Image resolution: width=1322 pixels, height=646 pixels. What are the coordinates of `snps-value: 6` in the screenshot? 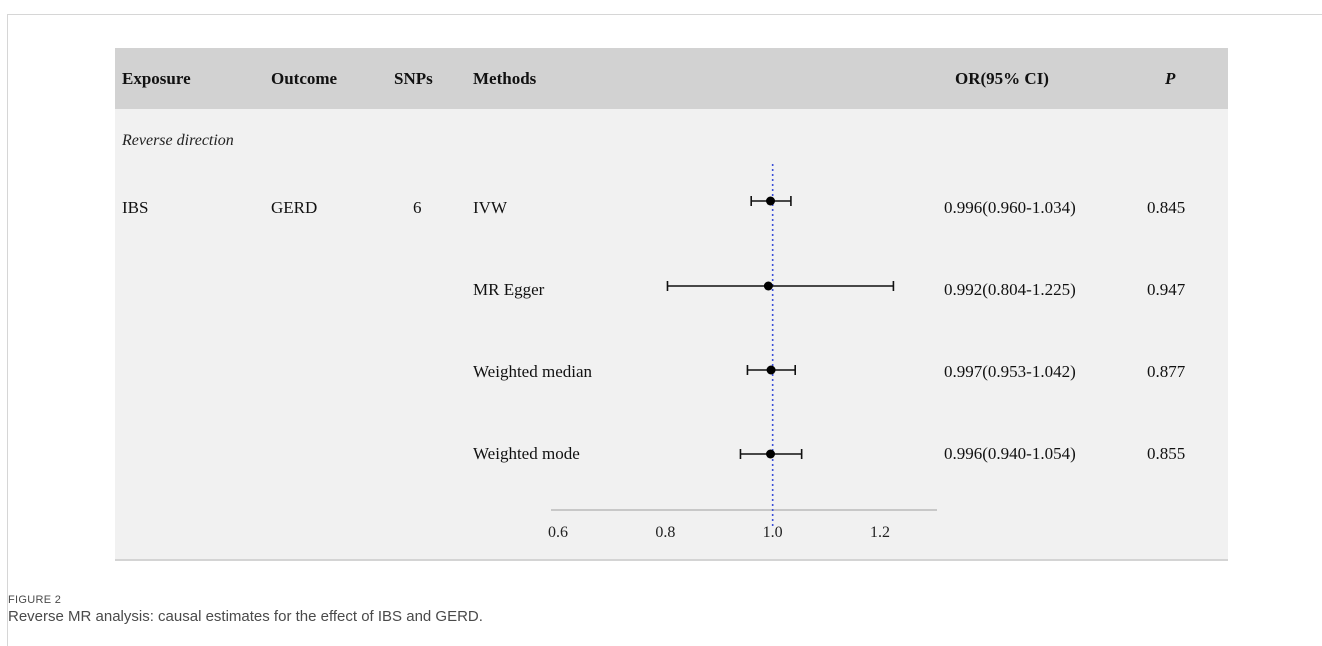 It's located at (417, 207).